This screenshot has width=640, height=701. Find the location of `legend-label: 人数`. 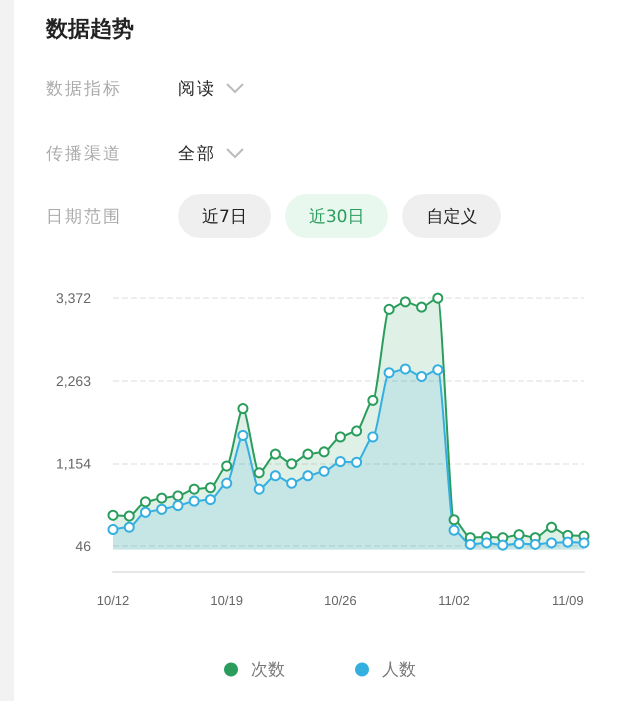

legend-label: 人数 is located at coordinates (399, 669).